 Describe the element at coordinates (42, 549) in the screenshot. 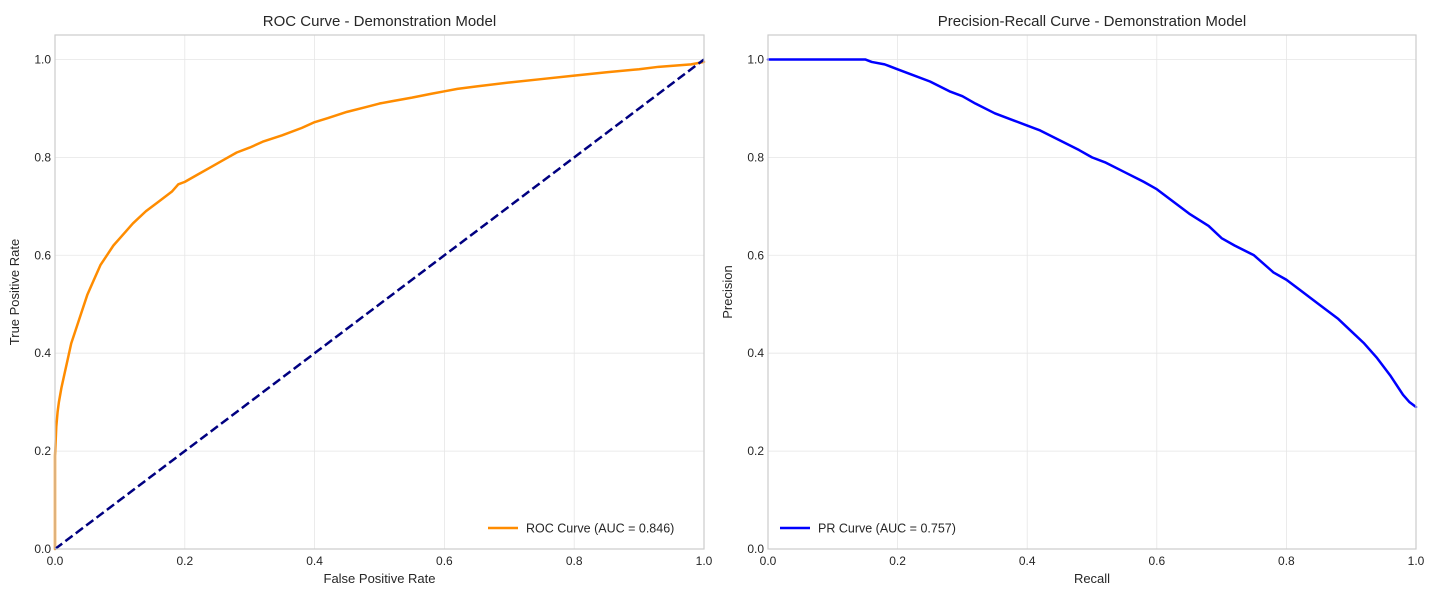

I see `roc-y-tick-label: 0.0` at that location.